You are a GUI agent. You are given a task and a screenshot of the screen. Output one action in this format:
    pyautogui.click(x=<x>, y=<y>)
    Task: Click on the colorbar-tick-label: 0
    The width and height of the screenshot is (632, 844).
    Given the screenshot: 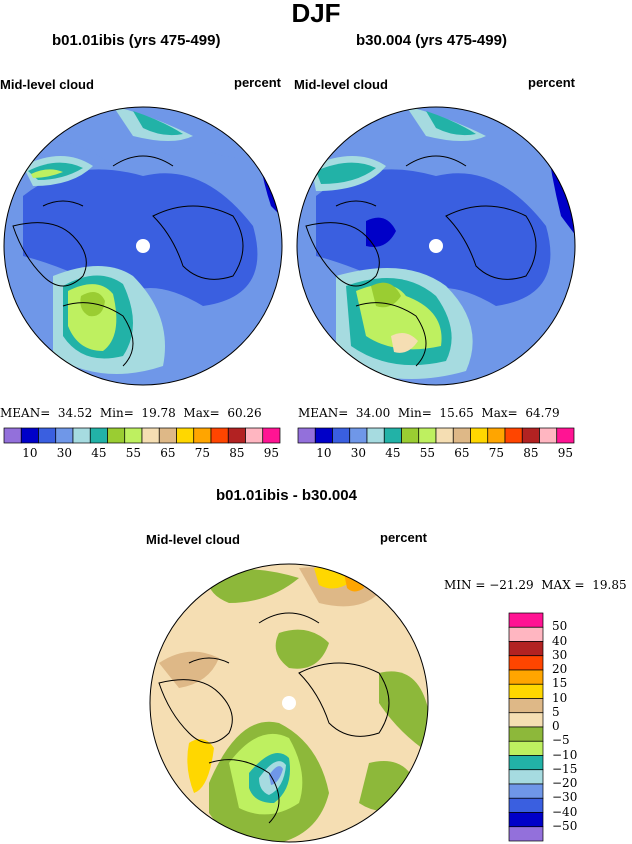 What is the action you would take?
    pyautogui.click(x=556, y=726)
    